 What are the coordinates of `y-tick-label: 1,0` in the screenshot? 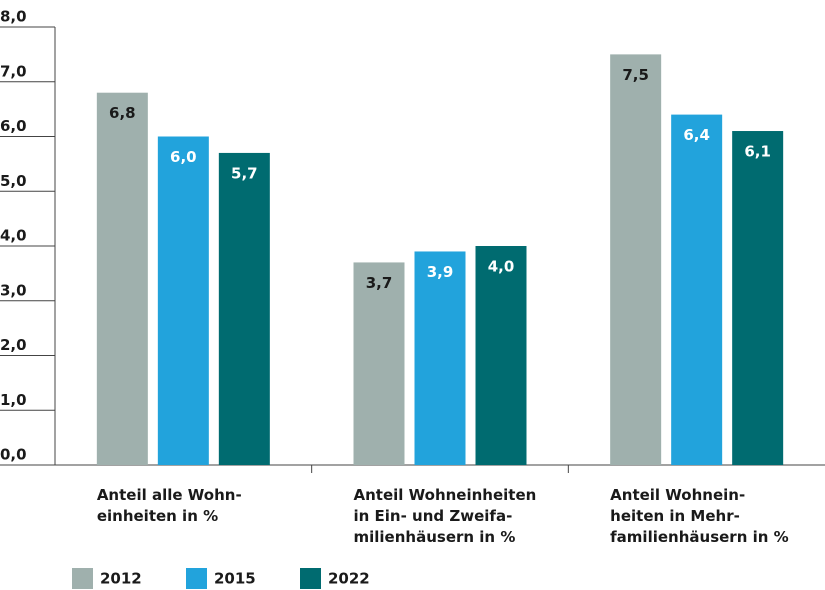 It's located at (13, 400).